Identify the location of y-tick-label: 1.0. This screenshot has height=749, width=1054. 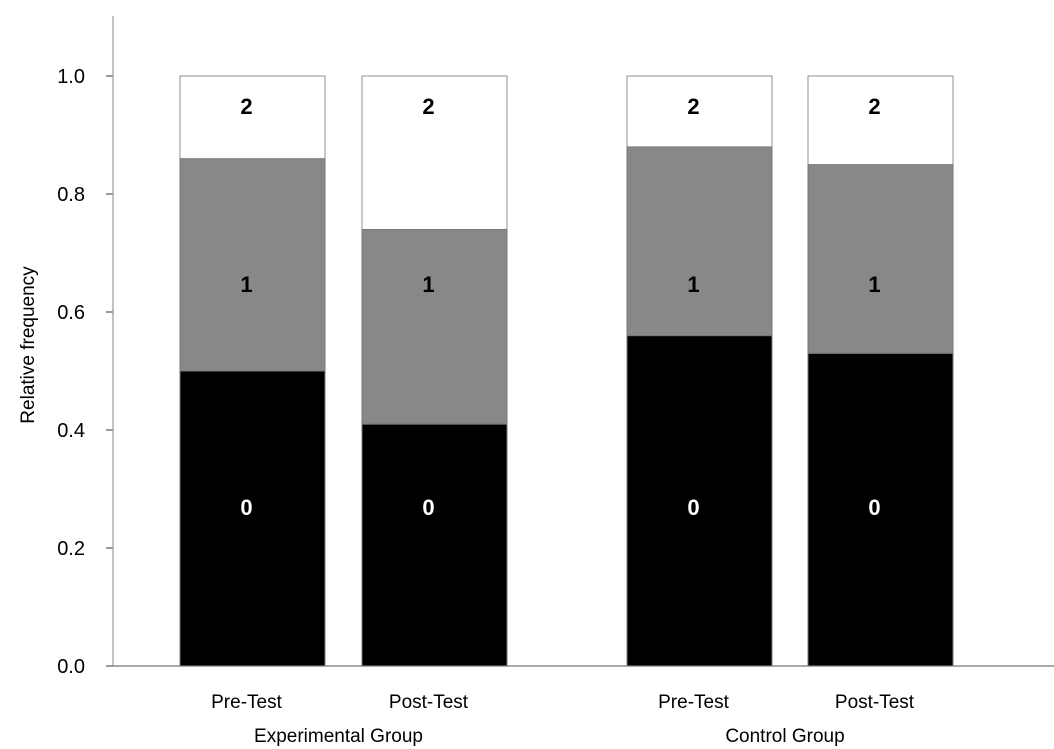
(71, 77).